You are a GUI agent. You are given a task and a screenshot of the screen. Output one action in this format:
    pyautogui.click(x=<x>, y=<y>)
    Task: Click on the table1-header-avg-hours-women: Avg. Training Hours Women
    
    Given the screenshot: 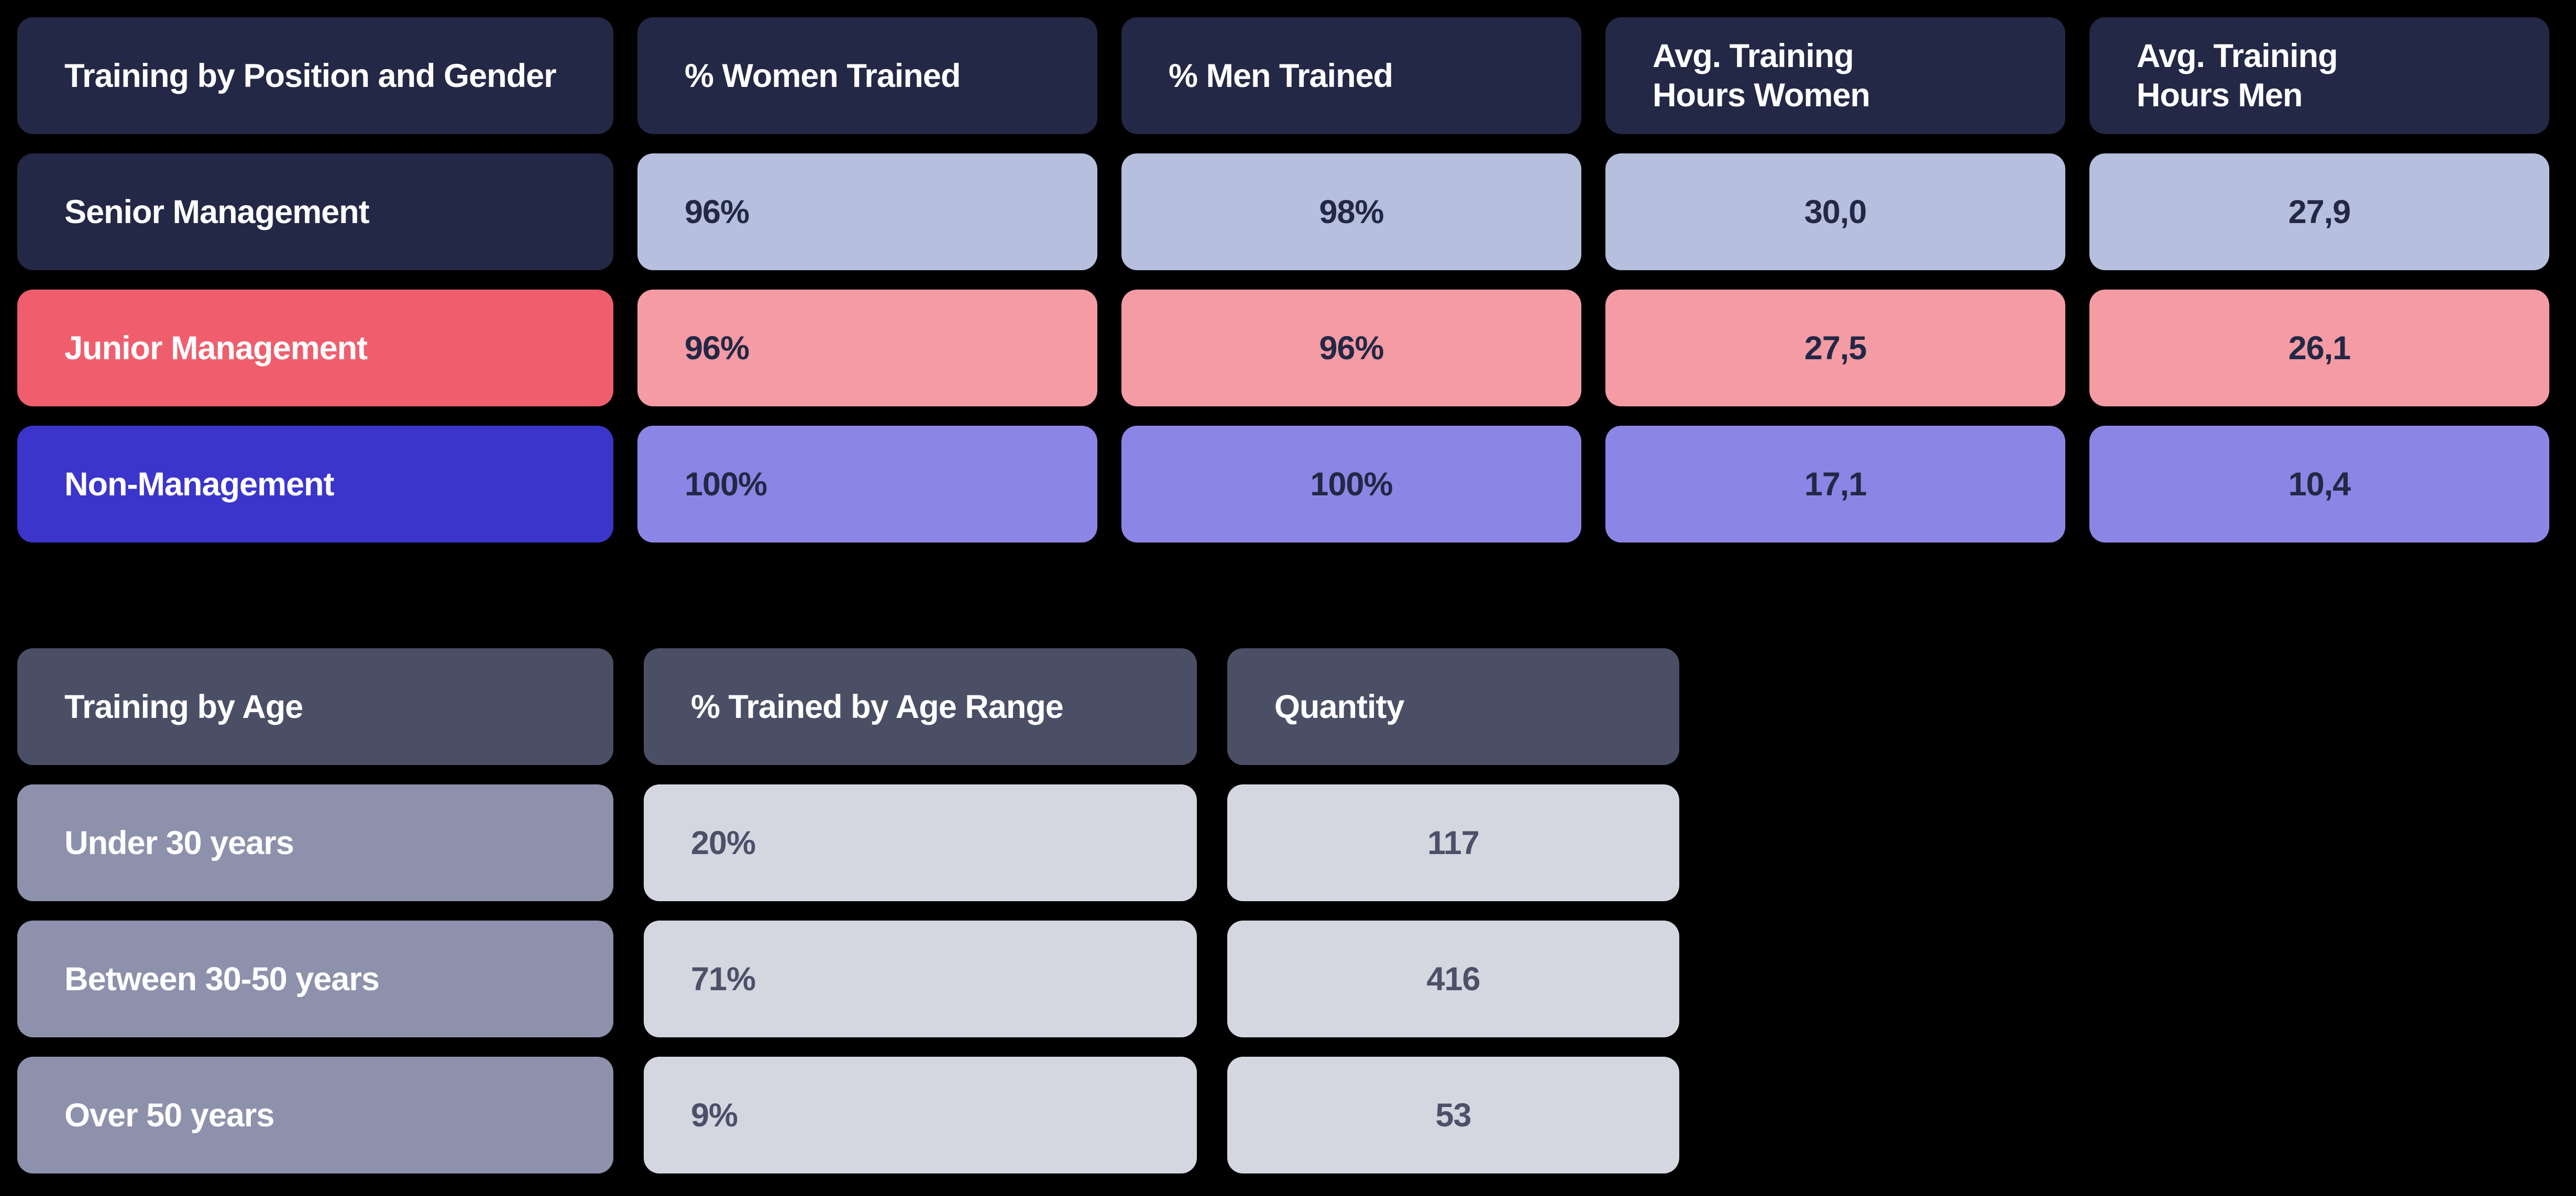 What is the action you would take?
    pyautogui.click(x=1835, y=75)
    